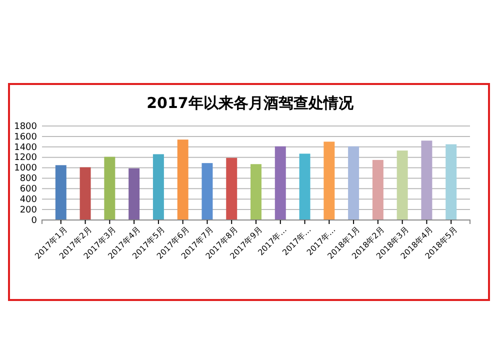 The image size is (500, 362). What do you see at coordinates (250, 103) in the screenshot?
I see `chart-title: 2017年以来各月酒驾查处情况` at bounding box center [250, 103].